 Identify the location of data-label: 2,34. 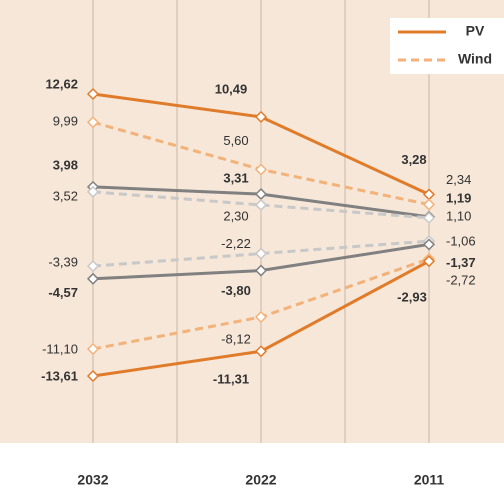
(458, 179).